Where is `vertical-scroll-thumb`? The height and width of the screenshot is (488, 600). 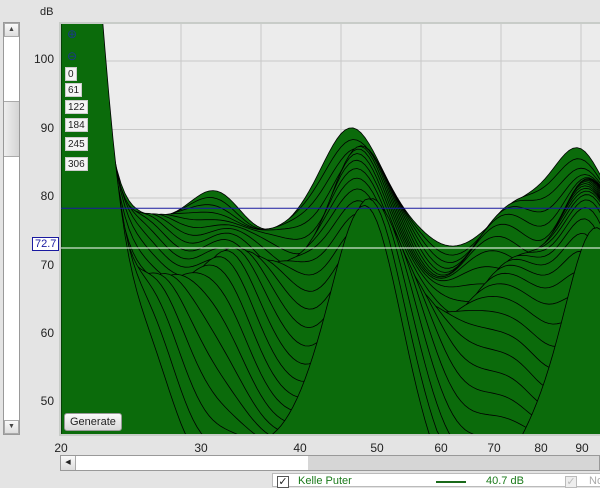
vertical-scroll-thumb is located at coordinates (11, 129).